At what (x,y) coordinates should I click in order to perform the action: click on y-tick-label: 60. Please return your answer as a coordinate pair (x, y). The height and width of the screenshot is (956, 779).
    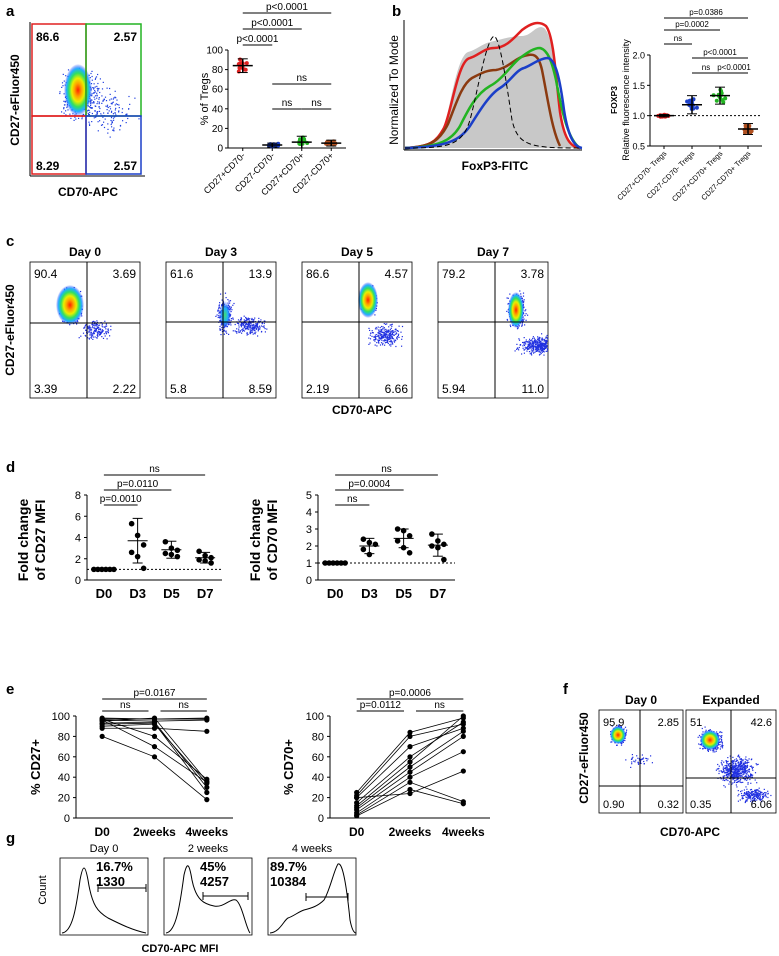
    Looking at the image, I should click on (64, 758).